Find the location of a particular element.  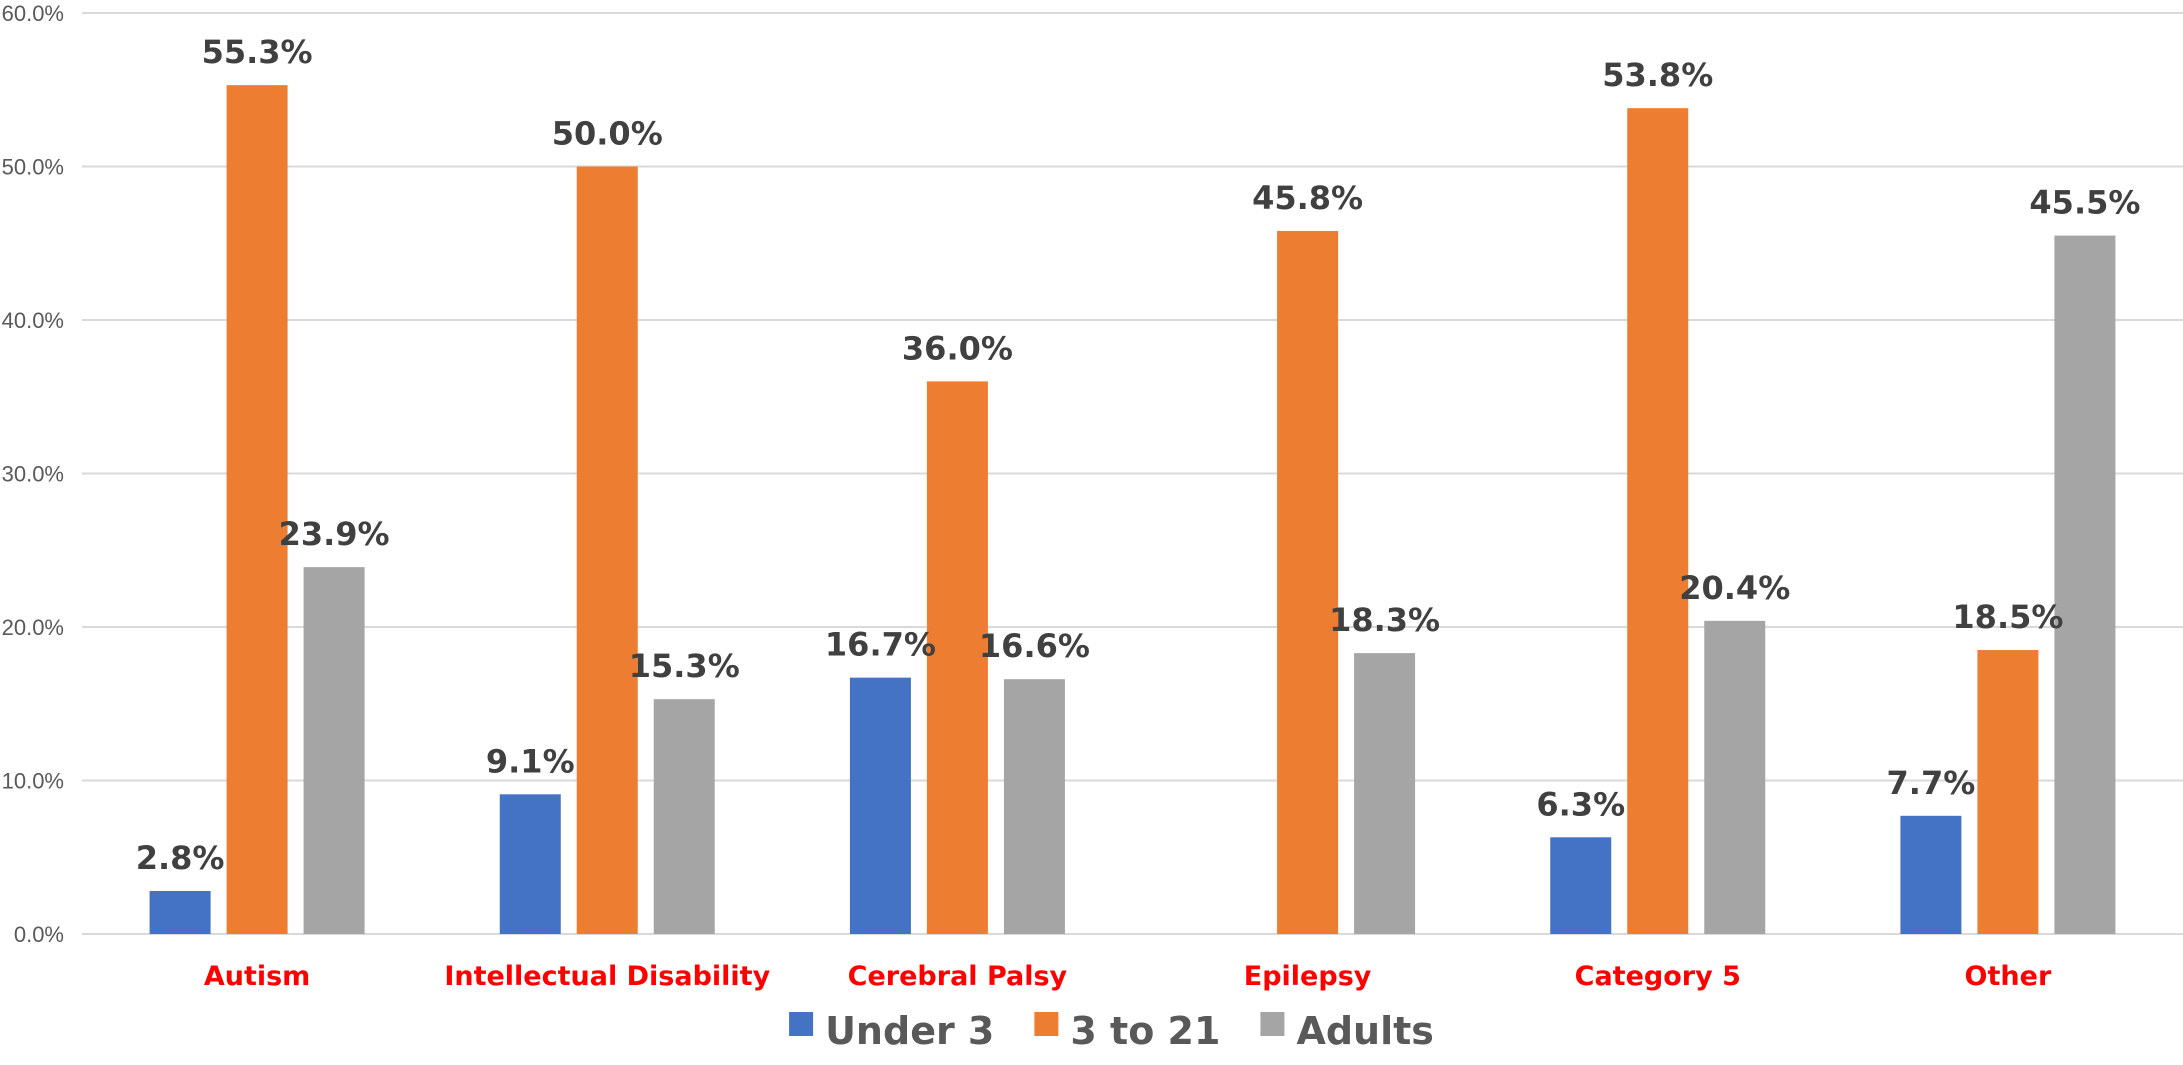

y-tick-label: 60.0% is located at coordinates (33, 13).